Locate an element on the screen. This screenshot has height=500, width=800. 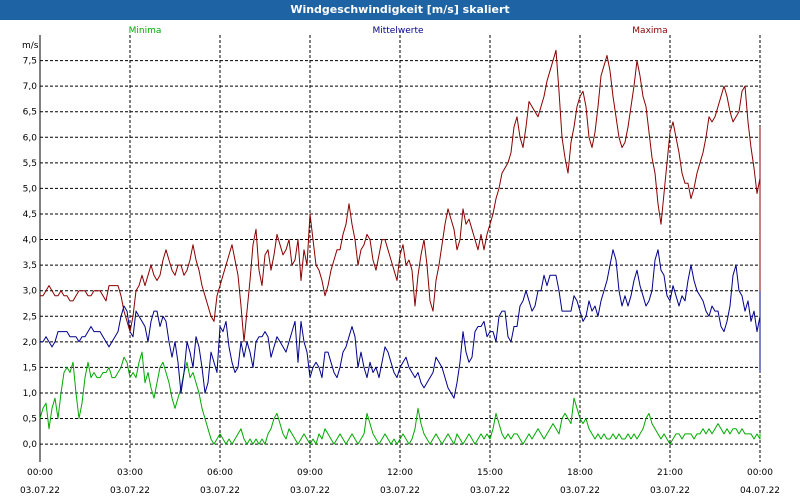
y-tick-label: 7,0 is located at coordinates (30, 87).